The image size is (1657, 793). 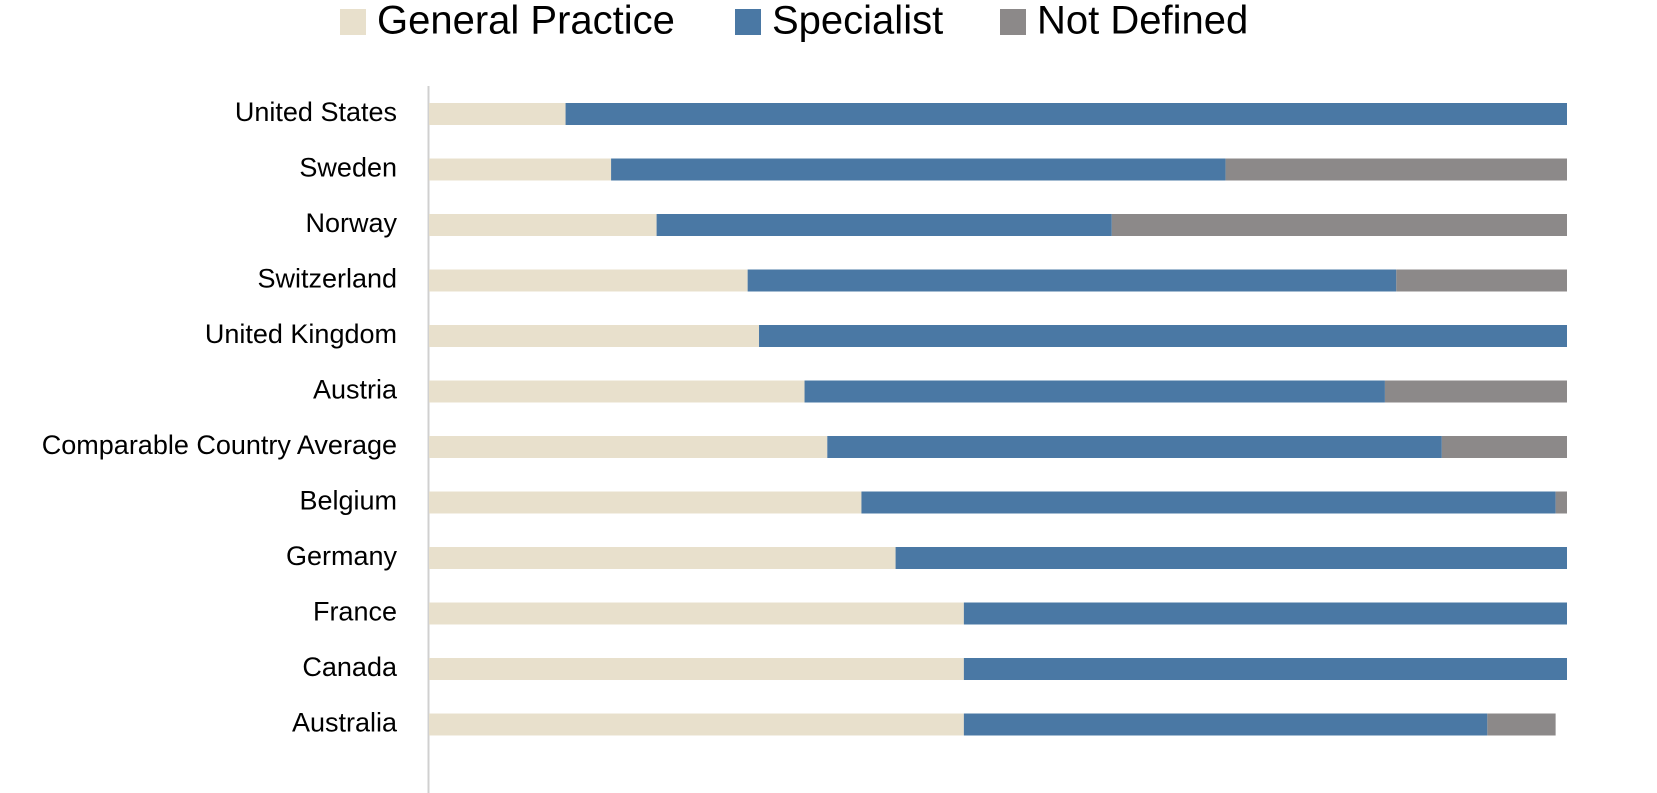 I want to click on legend-label: Specialist, so click(x=857, y=21).